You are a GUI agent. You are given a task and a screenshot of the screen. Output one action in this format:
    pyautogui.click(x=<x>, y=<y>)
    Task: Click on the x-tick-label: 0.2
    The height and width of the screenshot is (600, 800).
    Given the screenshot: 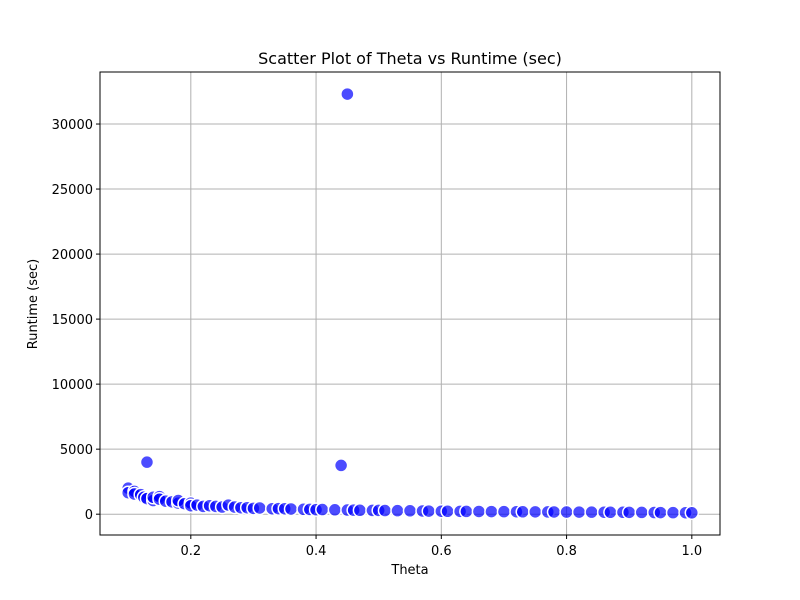 What is the action you would take?
    pyautogui.click(x=190, y=551)
    